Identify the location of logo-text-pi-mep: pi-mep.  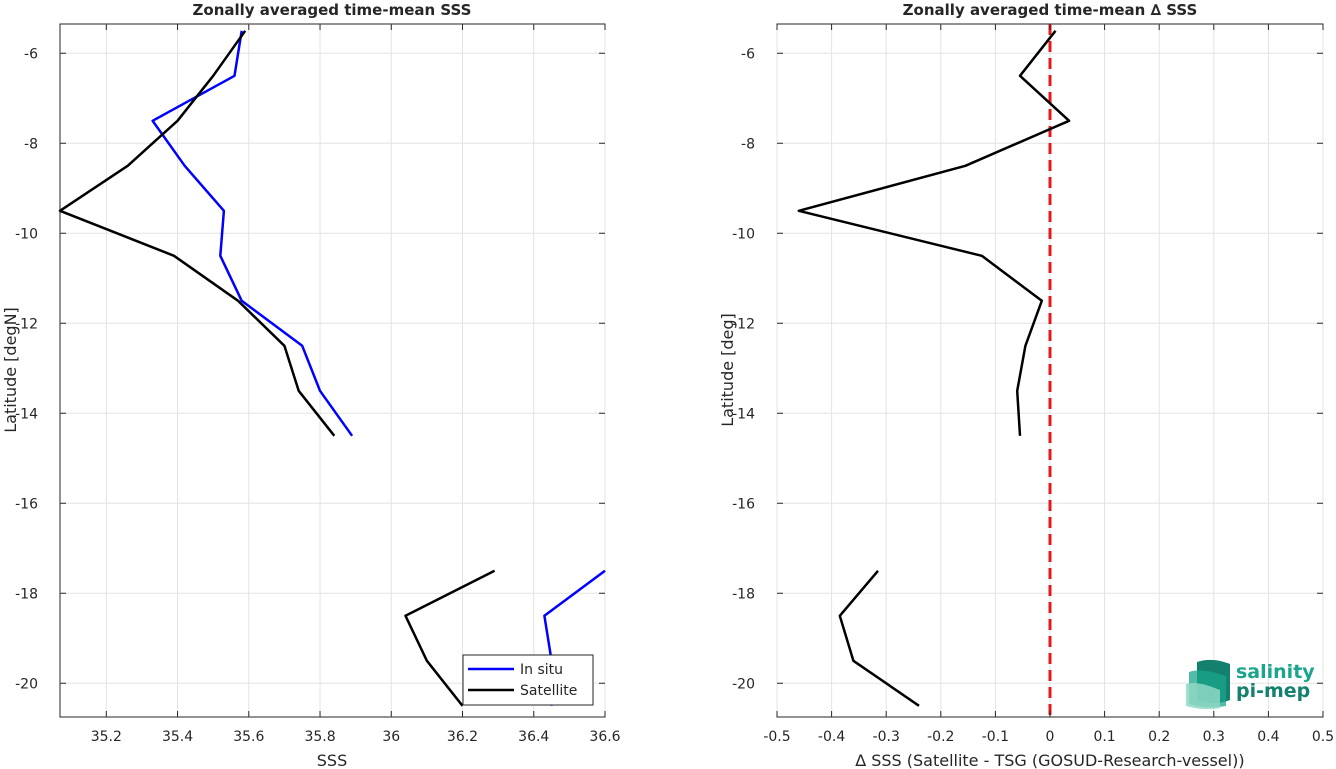
(1273, 691).